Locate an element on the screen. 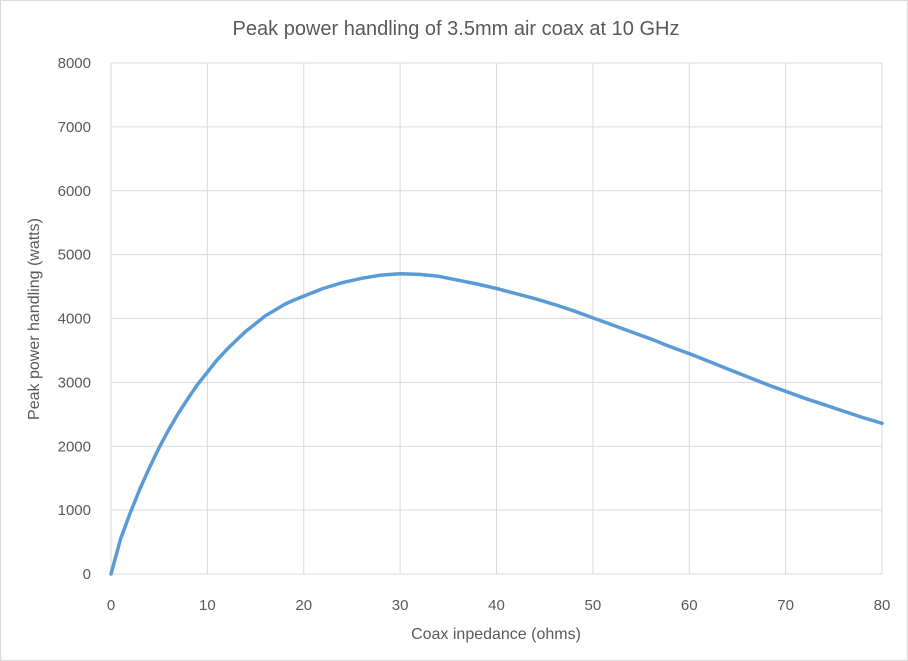  x-tick-label: 80 is located at coordinates (882, 605).